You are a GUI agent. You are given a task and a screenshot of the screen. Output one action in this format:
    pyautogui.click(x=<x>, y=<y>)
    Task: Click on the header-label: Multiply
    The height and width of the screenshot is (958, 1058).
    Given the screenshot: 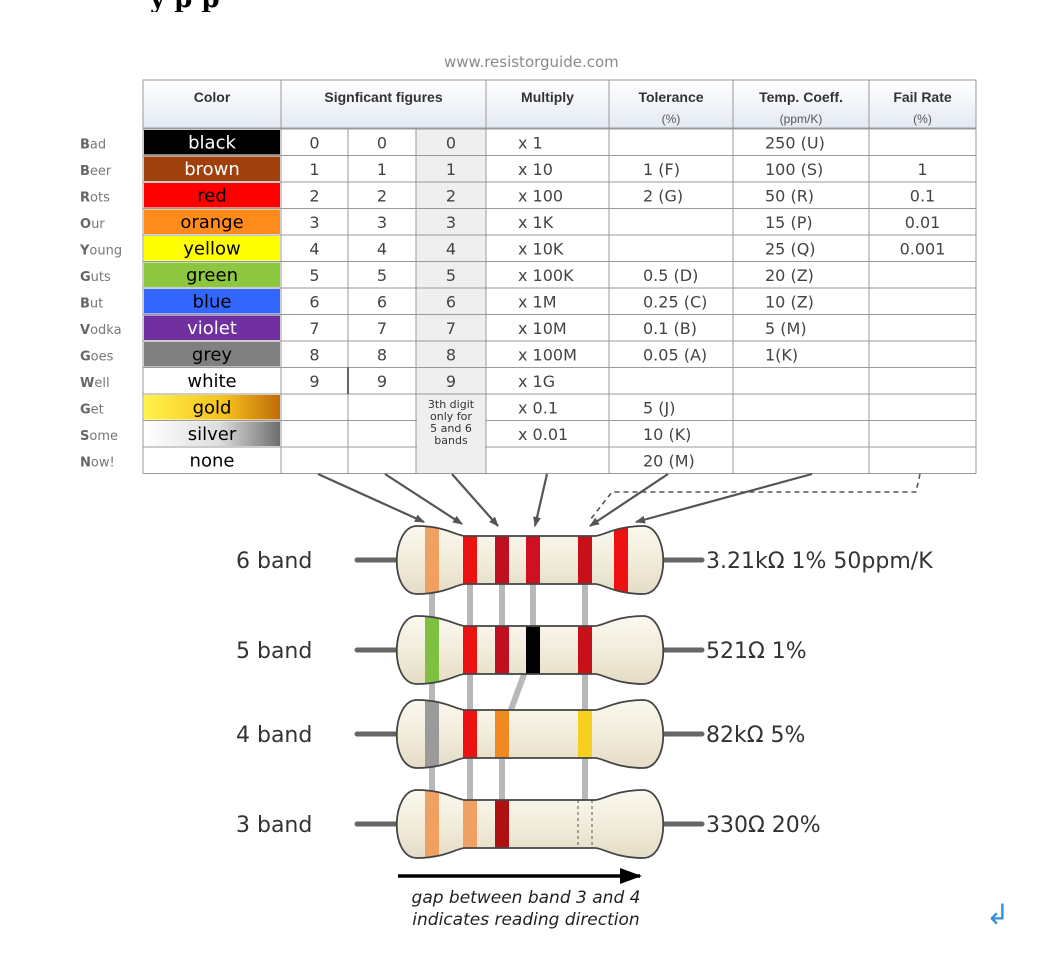 What is the action you would take?
    pyautogui.click(x=547, y=97)
    